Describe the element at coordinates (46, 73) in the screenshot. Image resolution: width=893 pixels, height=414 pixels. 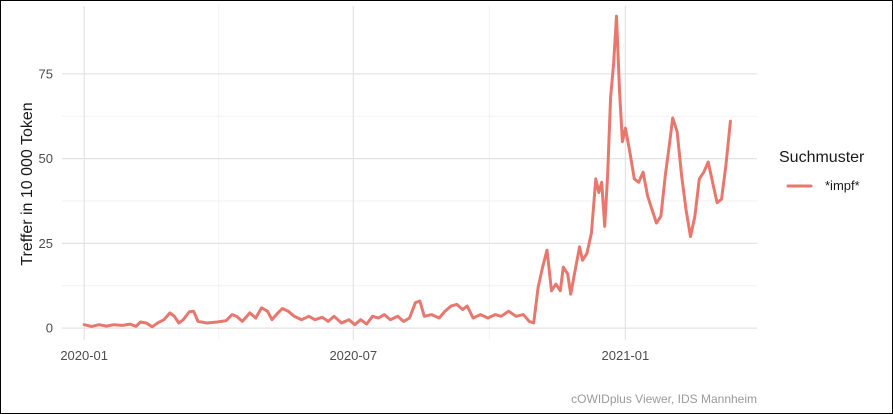
I see `y-tick-label: 75` at that location.